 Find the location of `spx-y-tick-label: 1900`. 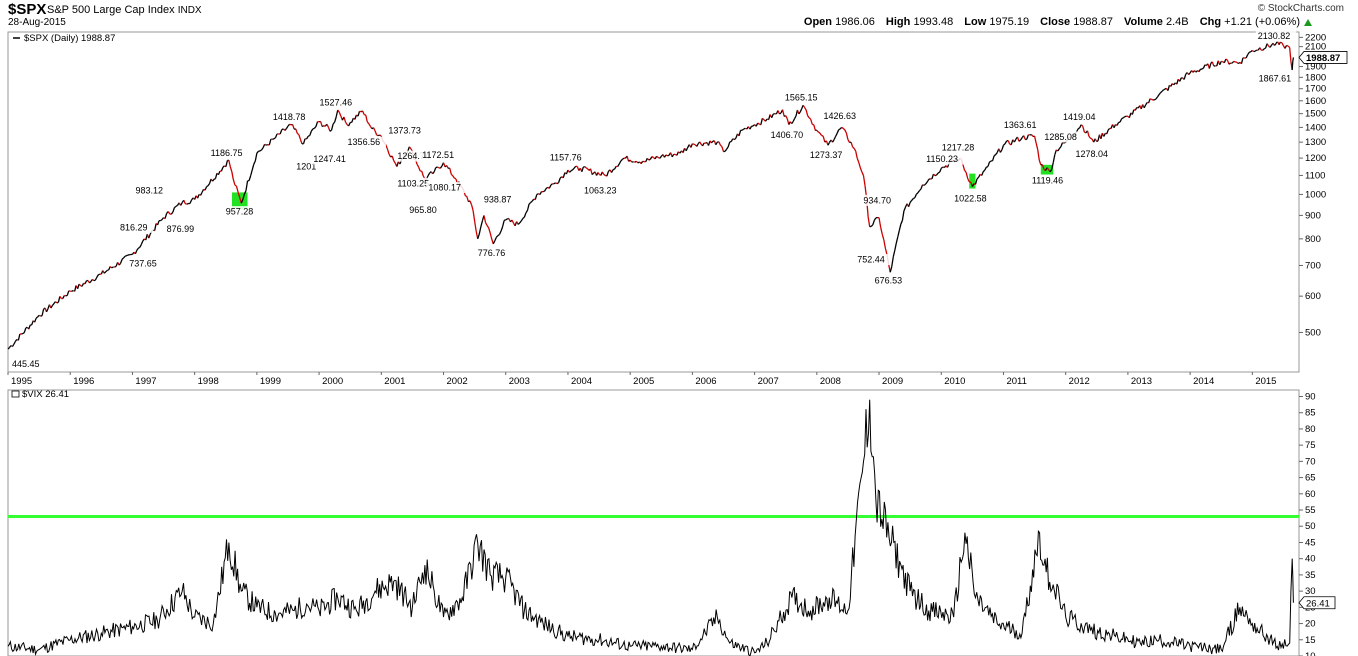

spx-y-tick-label: 1900 is located at coordinates (1315, 67).